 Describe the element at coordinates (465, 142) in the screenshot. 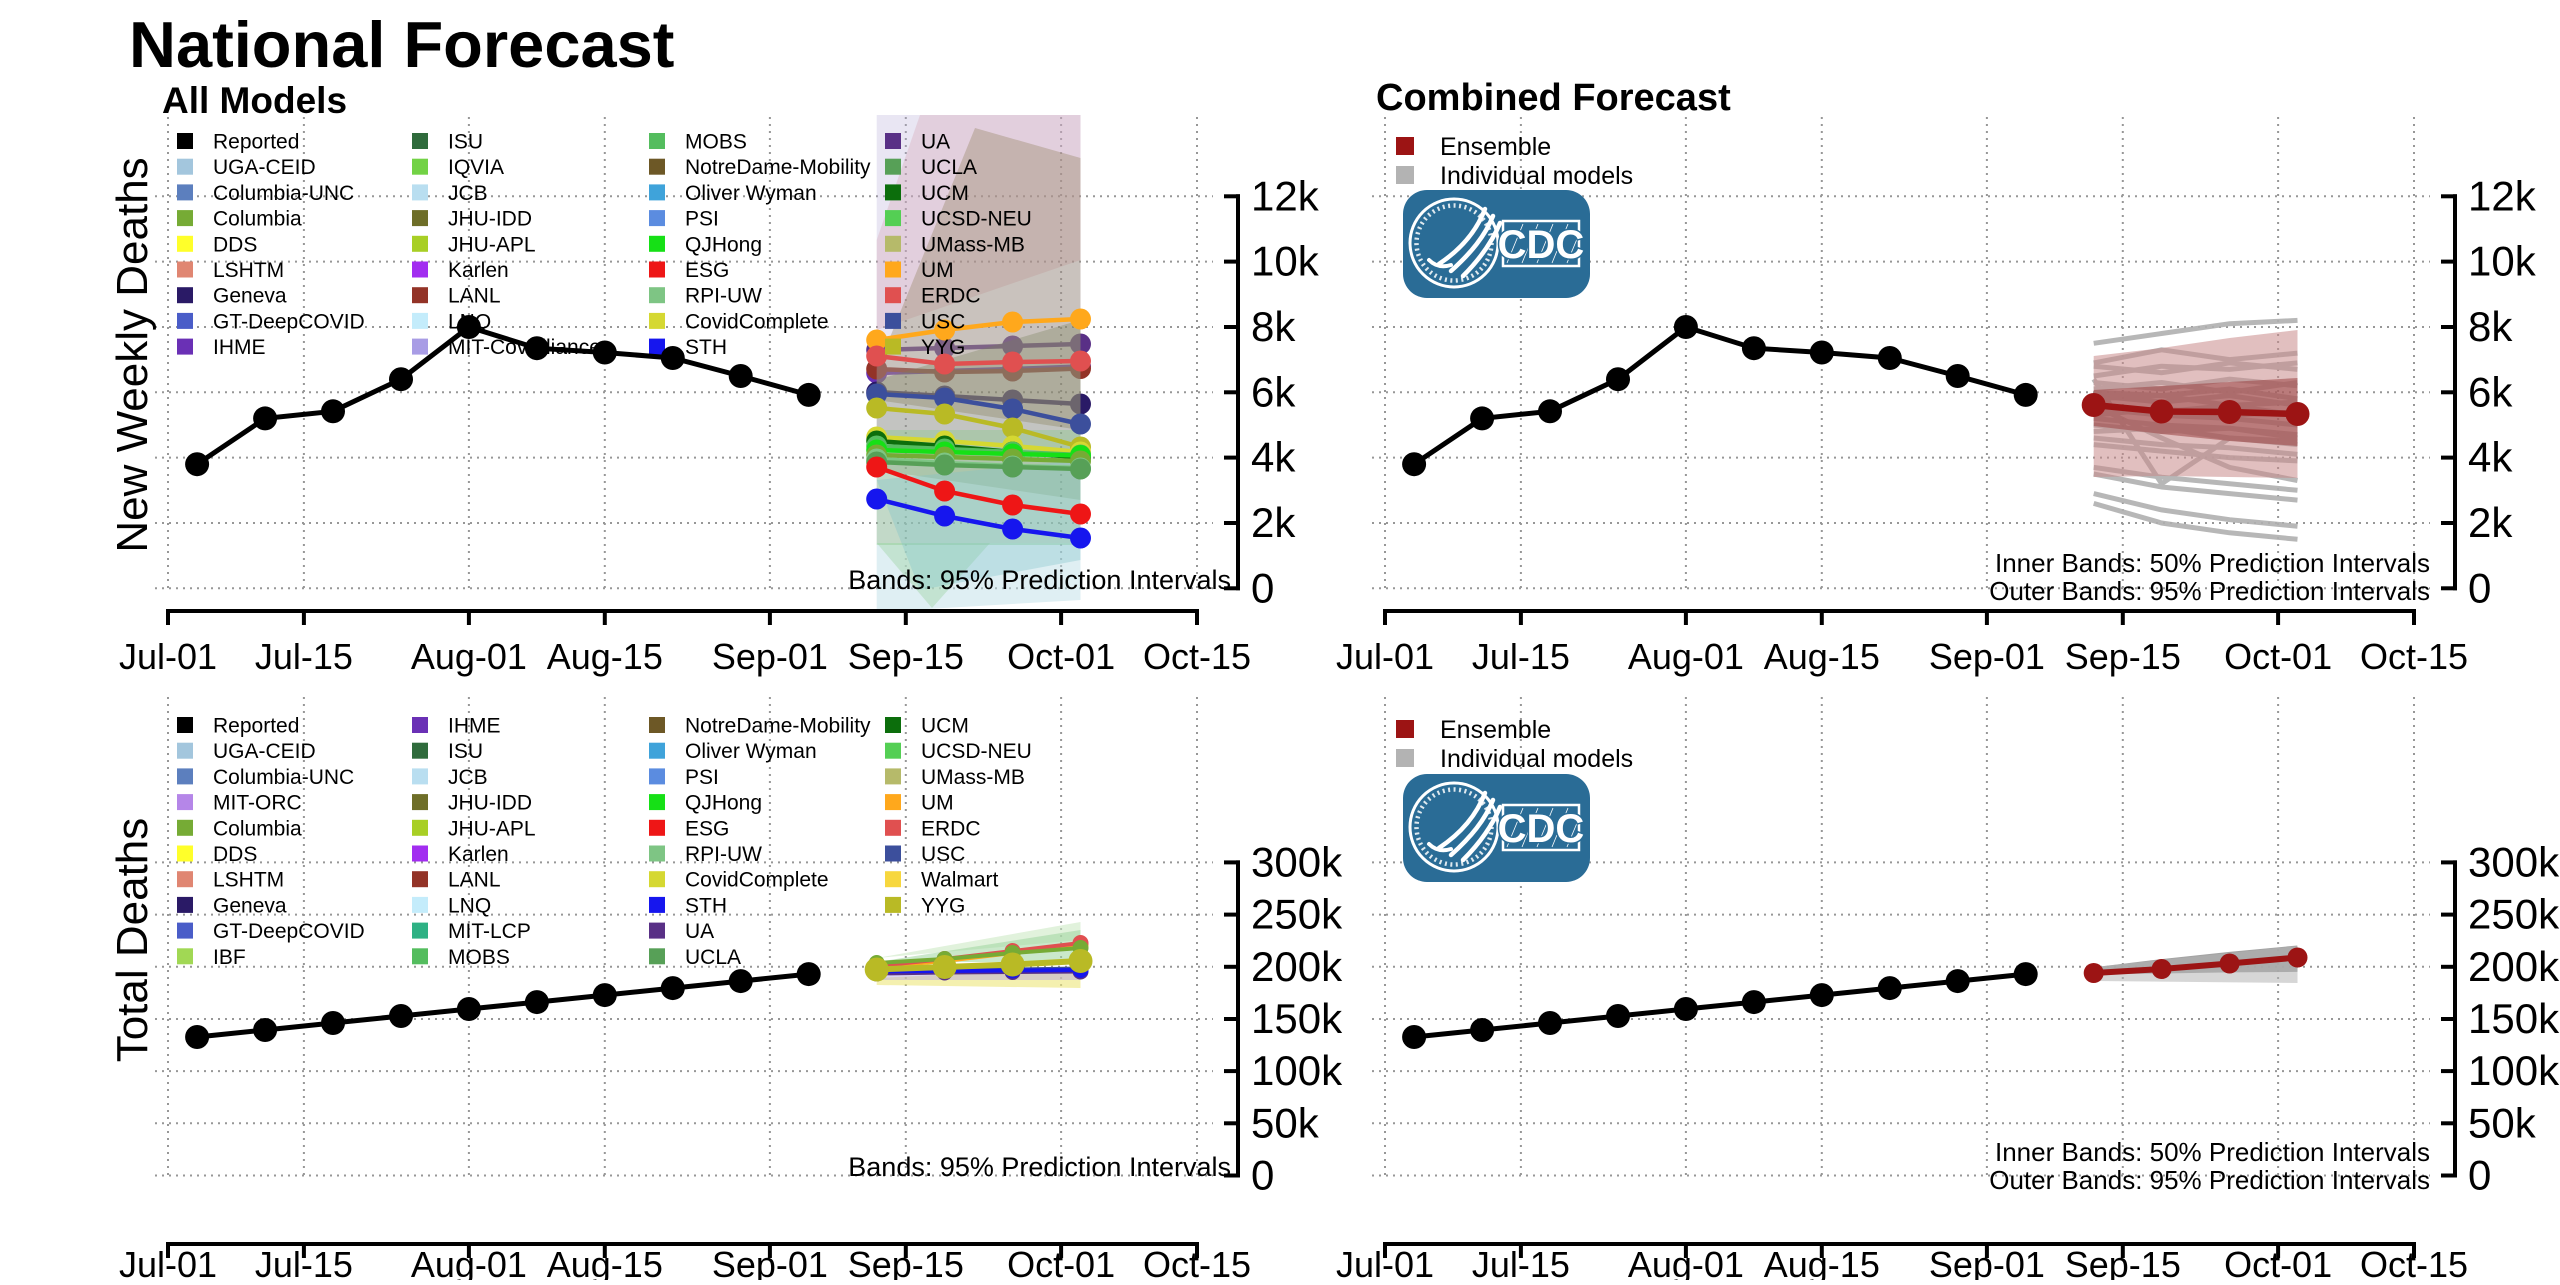

I see `svg-text: ISU` at that location.